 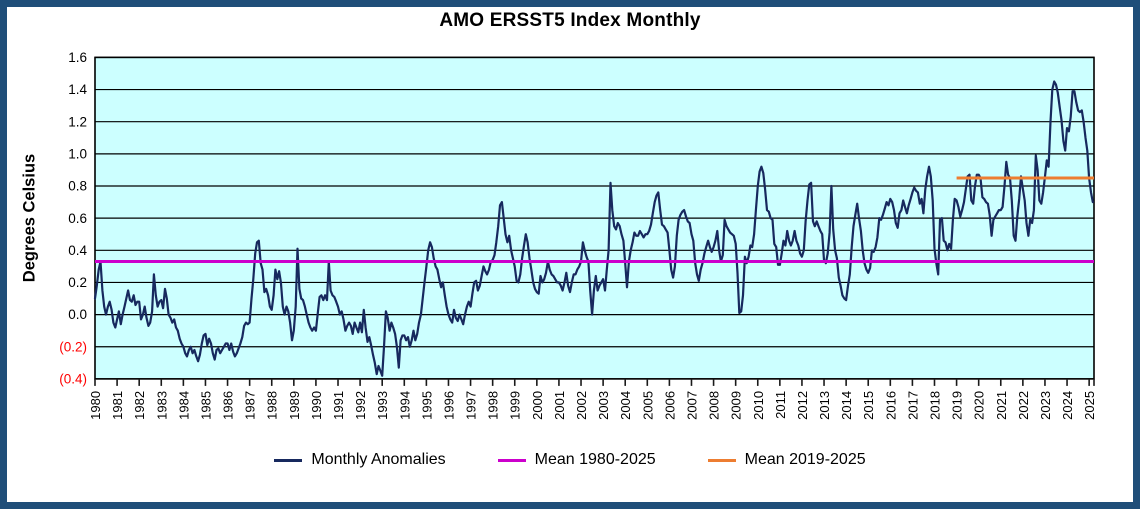 What do you see at coordinates (404, 405) in the screenshot?
I see `svg-text: 1994` at bounding box center [404, 405].